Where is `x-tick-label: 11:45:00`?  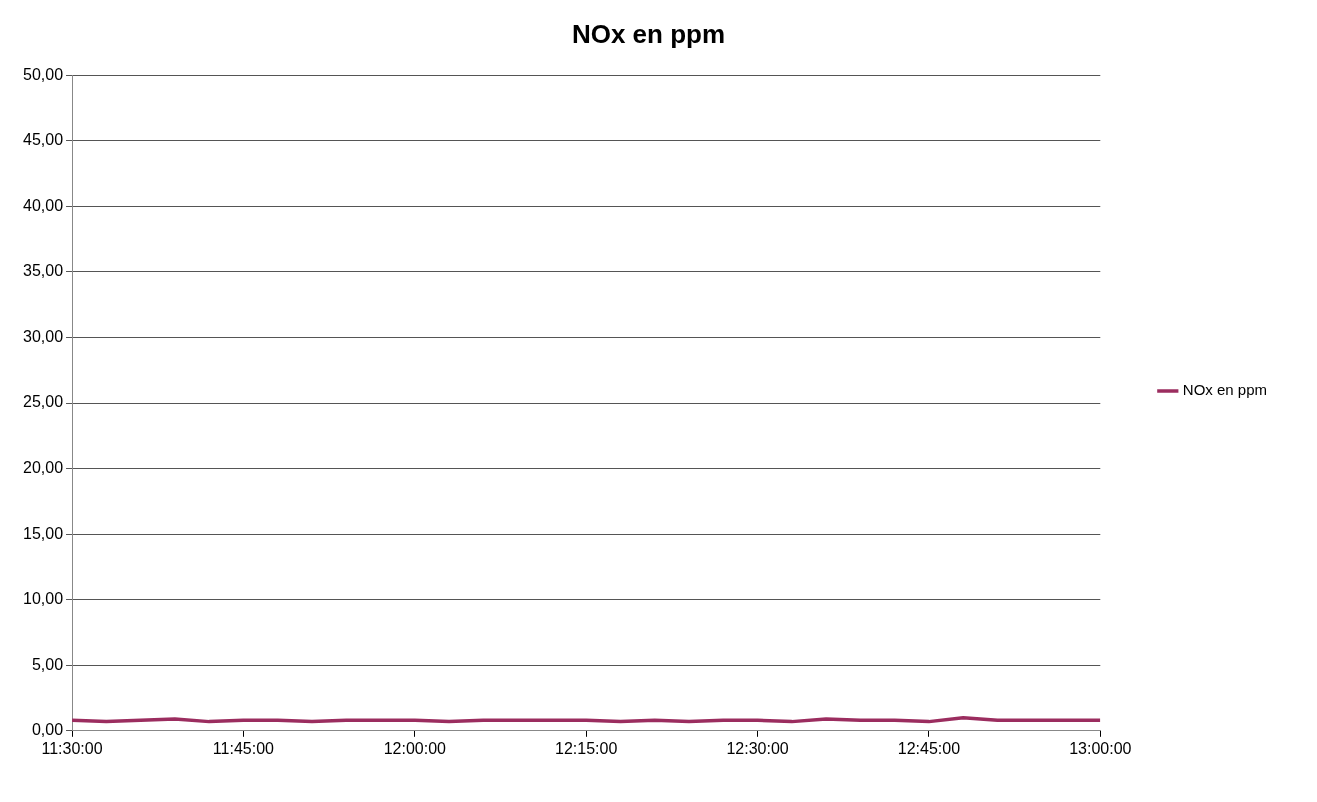 x-tick-label: 11:45:00 is located at coordinates (243, 748).